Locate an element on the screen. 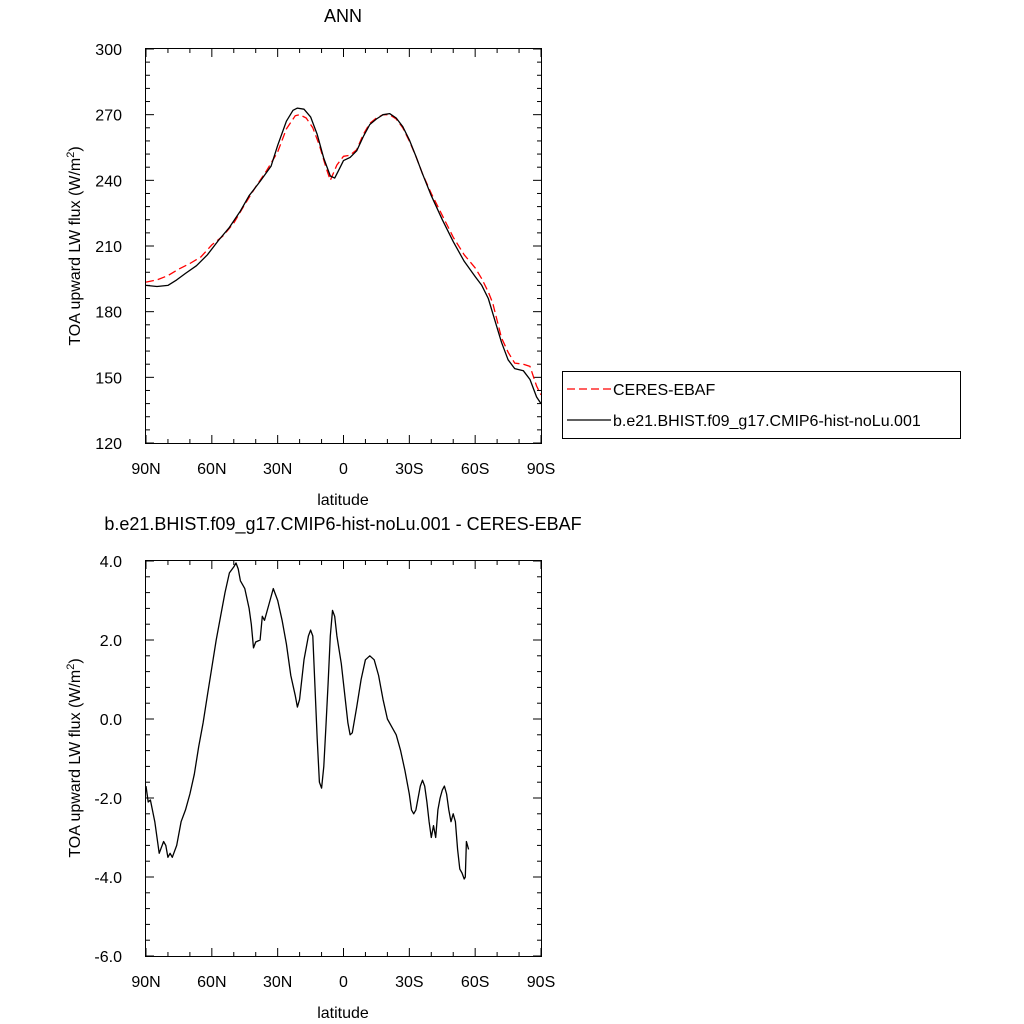 The height and width of the screenshot is (1024, 1024). top-y-tick-label: 120 is located at coordinates (108, 444).